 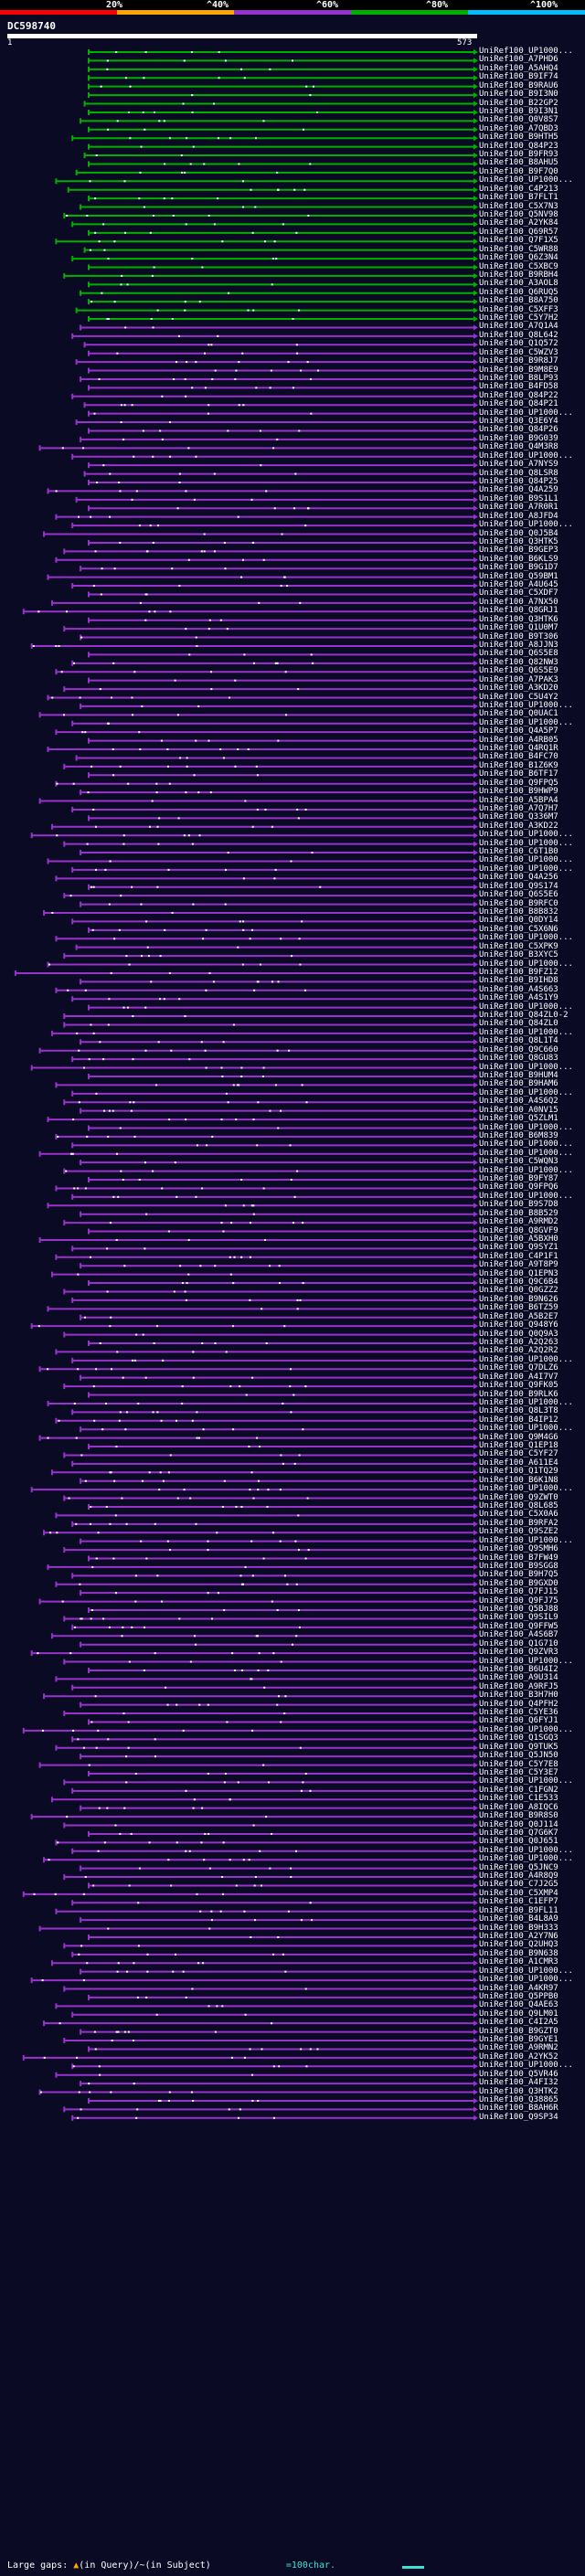 What do you see at coordinates (518, 636) in the screenshot?
I see `hit-label: UniRef100_B9T306` at bounding box center [518, 636].